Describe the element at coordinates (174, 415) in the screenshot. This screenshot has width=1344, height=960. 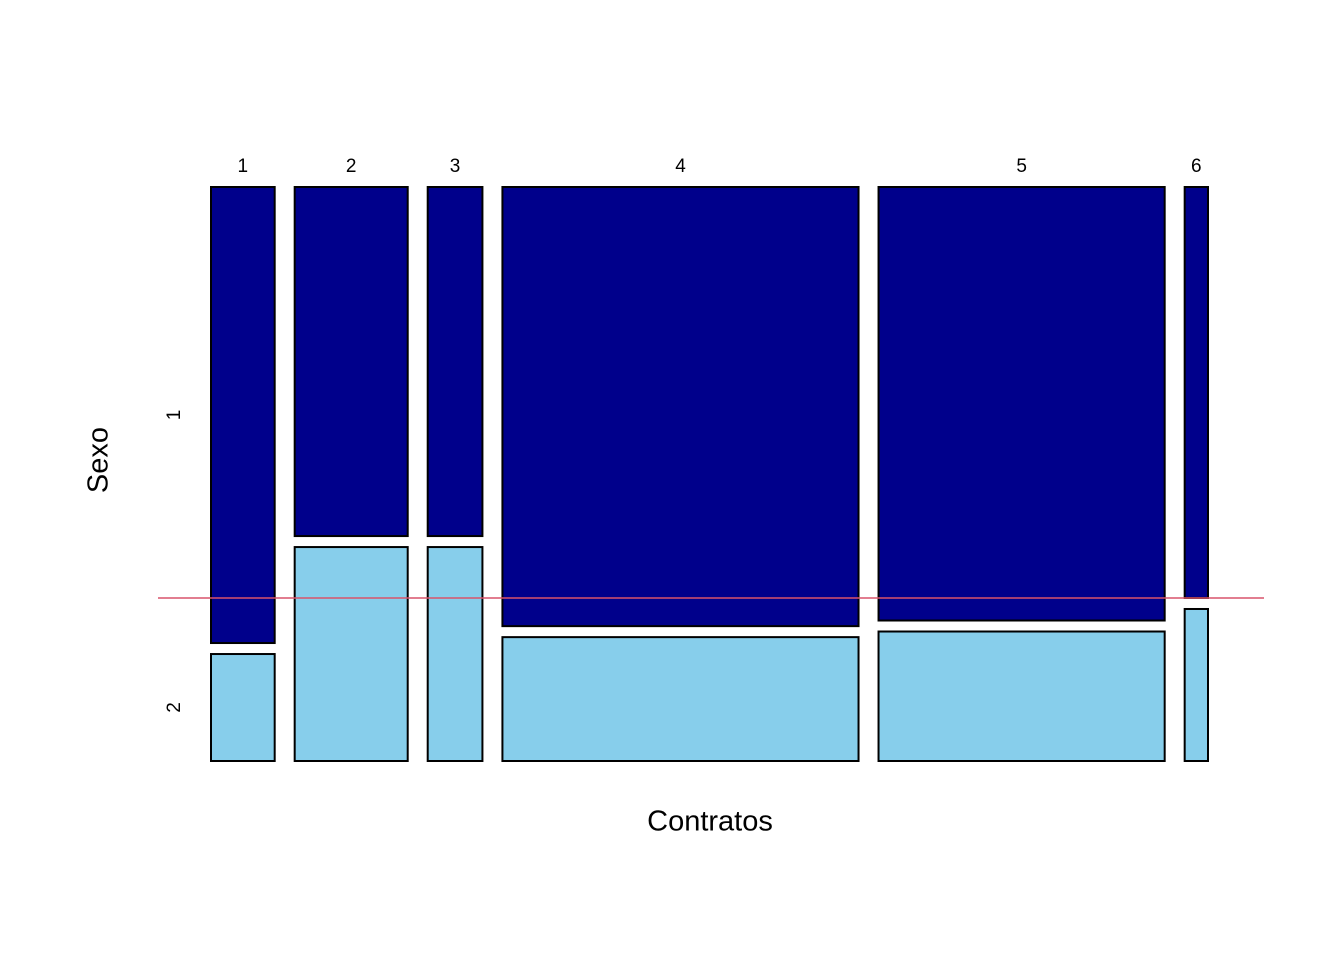
I see `row-label: 1` at that location.